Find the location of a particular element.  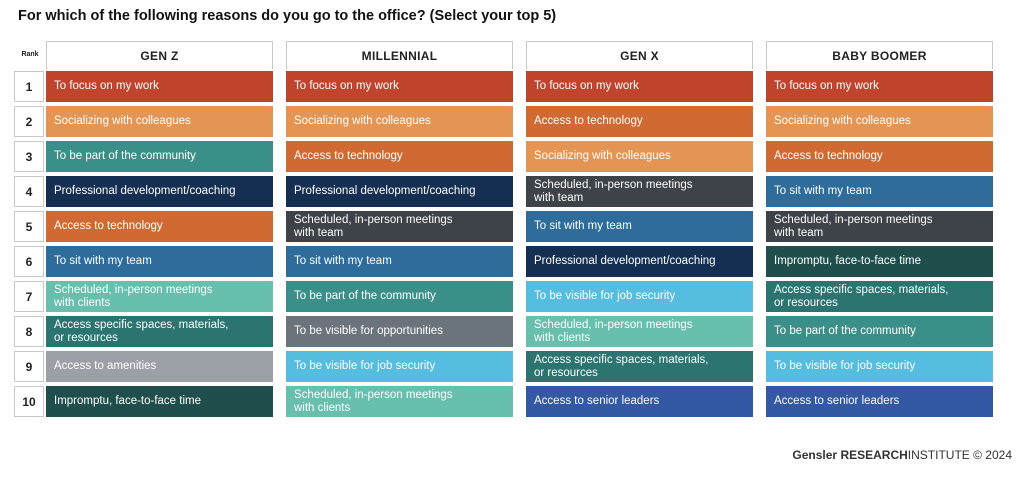

rank-cell: 6 is located at coordinates (29, 261).